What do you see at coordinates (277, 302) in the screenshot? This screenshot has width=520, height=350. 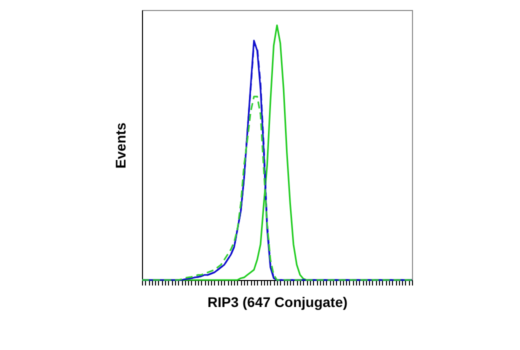 I see `x-axis-title: RIP3 (647 Conjugate)` at bounding box center [277, 302].